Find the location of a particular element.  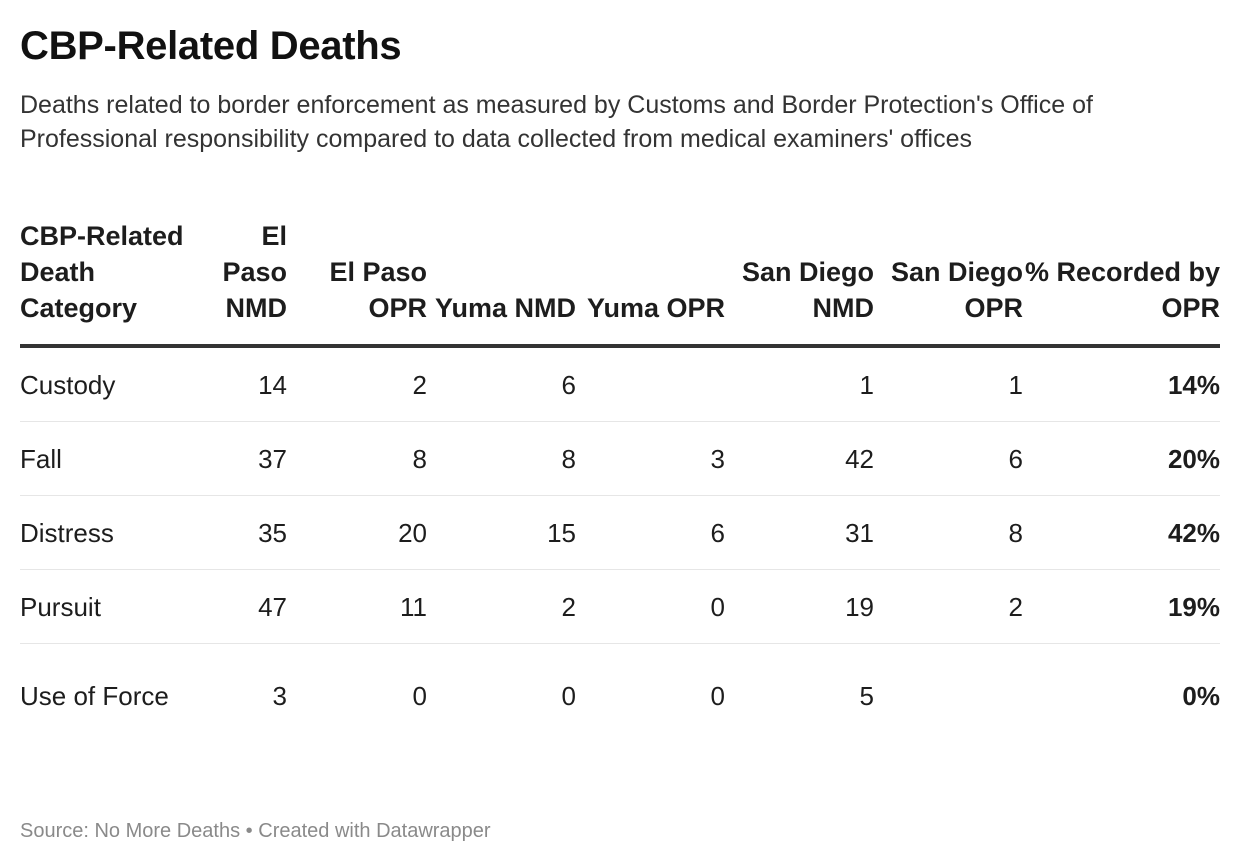

column-header: % Recorded by OPR is located at coordinates (1121, 283).